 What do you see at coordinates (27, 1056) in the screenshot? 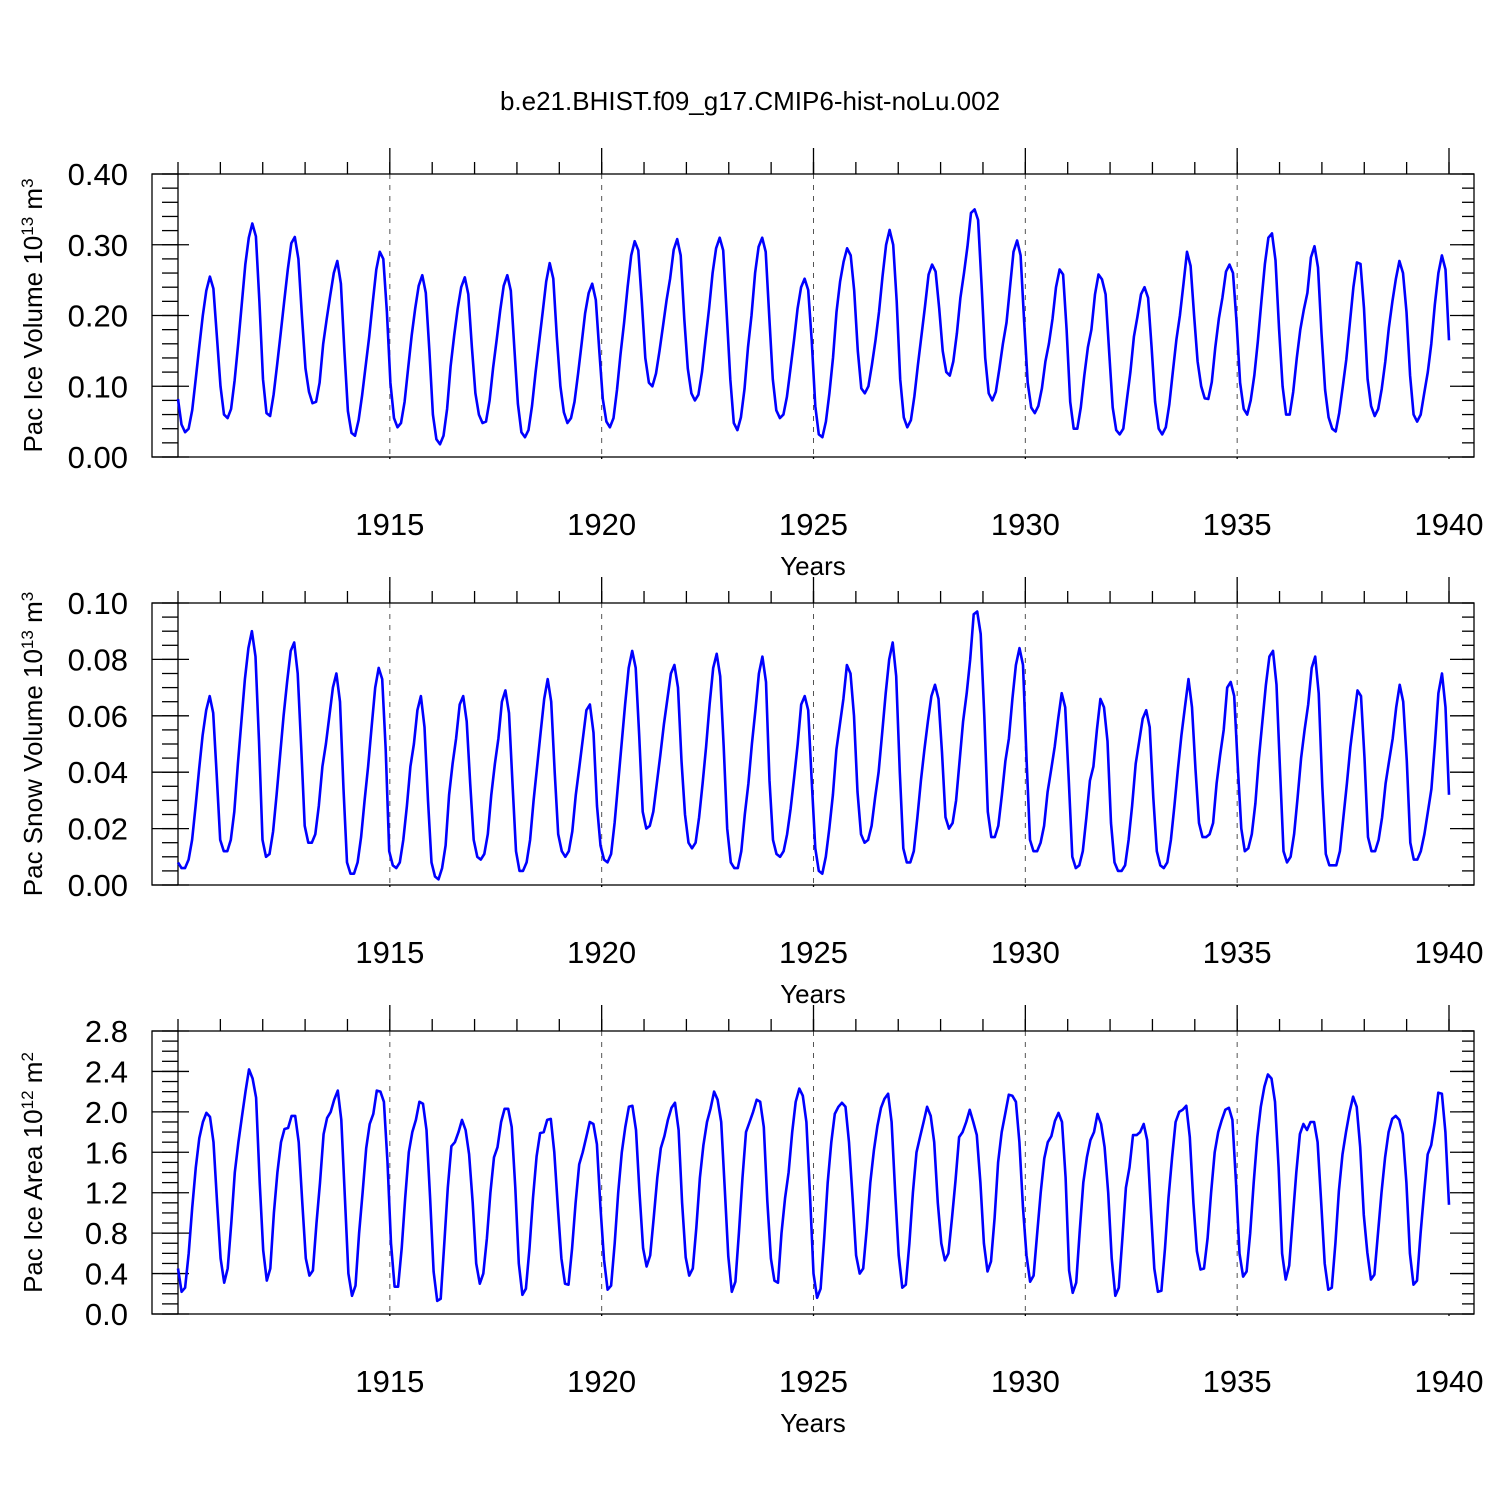
I see `y-axis-title-superscript: 2` at bounding box center [27, 1056].